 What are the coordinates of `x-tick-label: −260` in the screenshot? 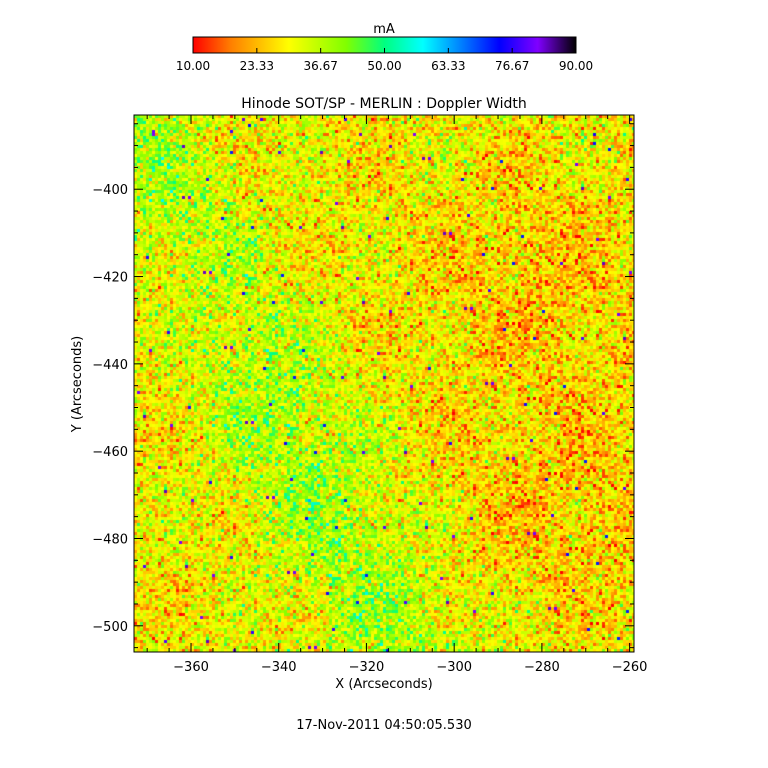 It's located at (630, 667).